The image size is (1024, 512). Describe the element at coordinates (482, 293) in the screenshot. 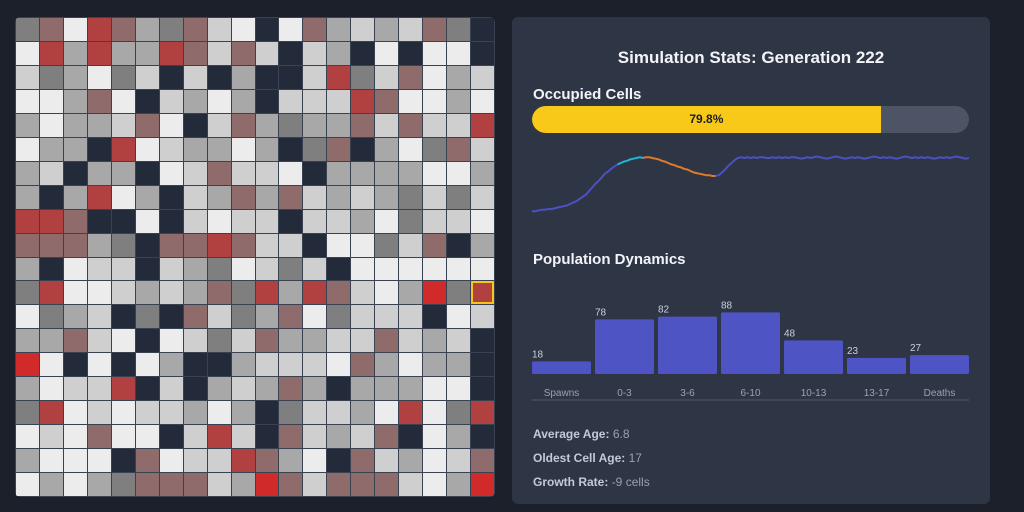

I see `selected-grid-cell` at that location.